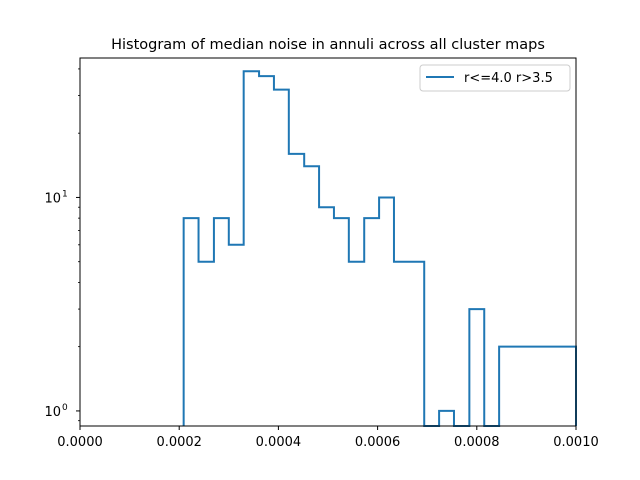 The width and height of the screenshot is (640, 480). What do you see at coordinates (65, 194) in the screenshot?
I see `y-tick-exponent: 1` at bounding box center [65, 194].